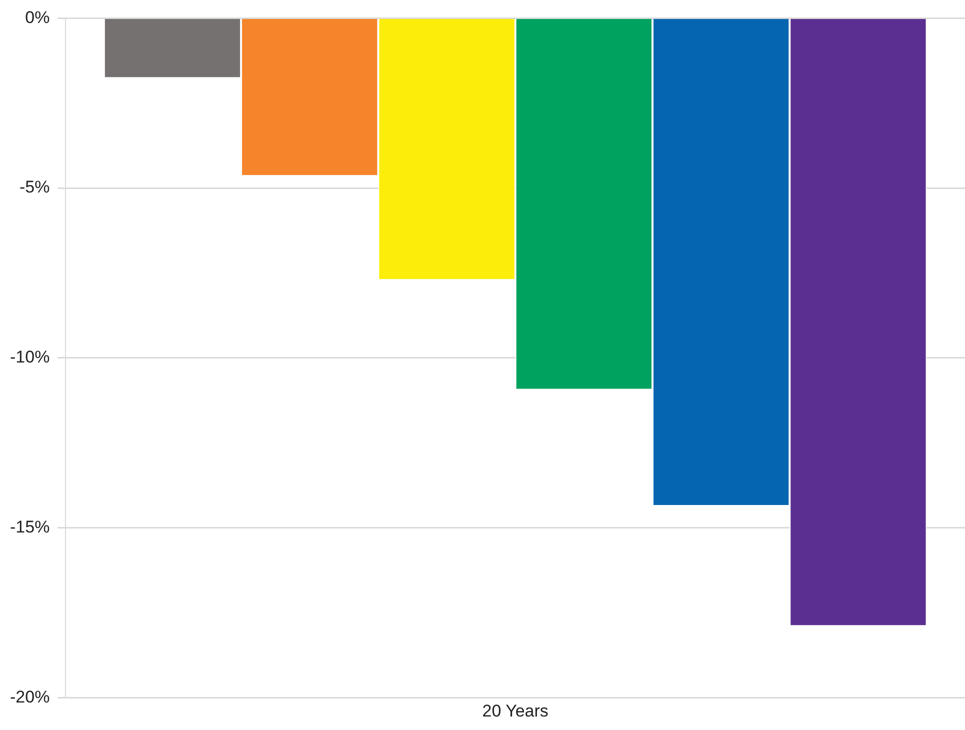 The height and width of the screenshot is (730, 965). What do you see at coordinates (34, 187) in the screenshot?
I see `y-tick-label: -5%` at bounding box center [34, 187].